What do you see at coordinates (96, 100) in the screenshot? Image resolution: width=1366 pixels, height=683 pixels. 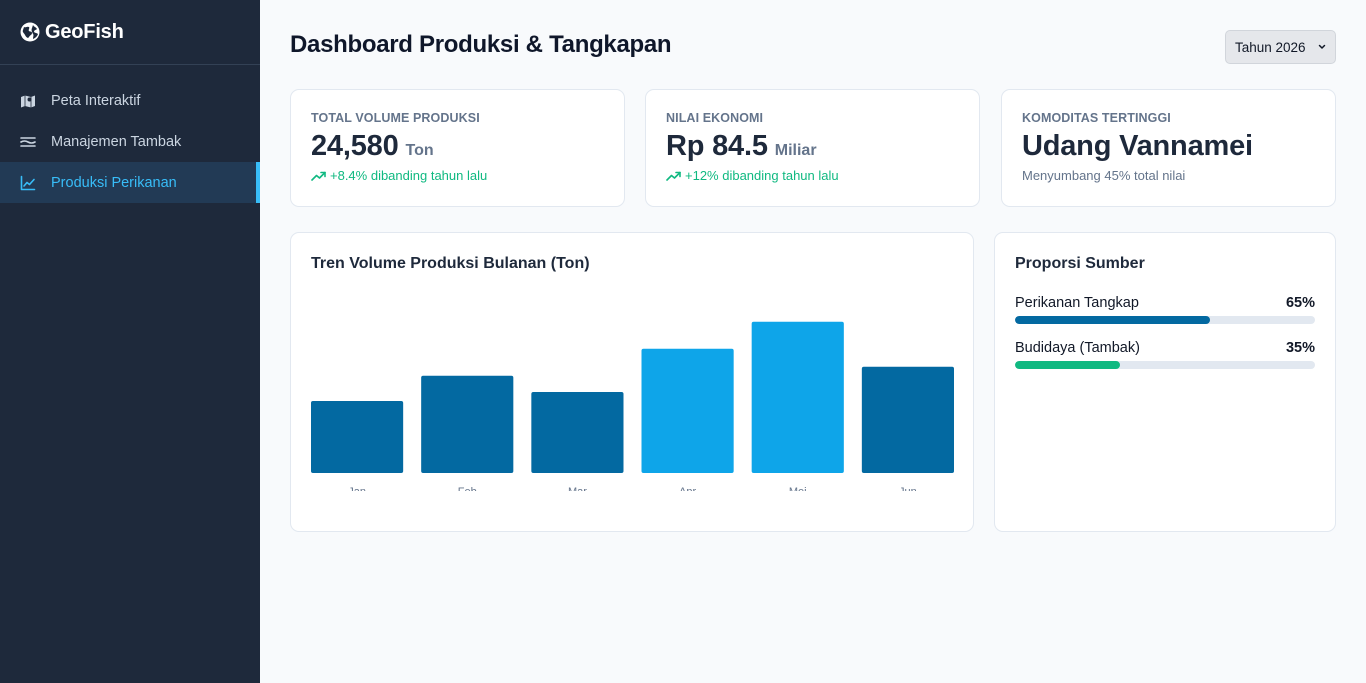 I see `sidebar-item-label: Peta Interaktif` at bounding box center [96, 100].